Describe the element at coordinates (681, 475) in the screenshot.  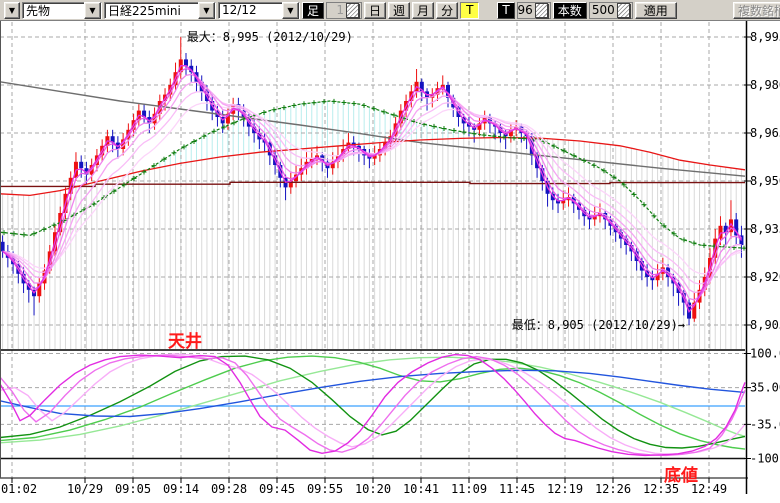
I see `bottom-label: 底値` at that location.